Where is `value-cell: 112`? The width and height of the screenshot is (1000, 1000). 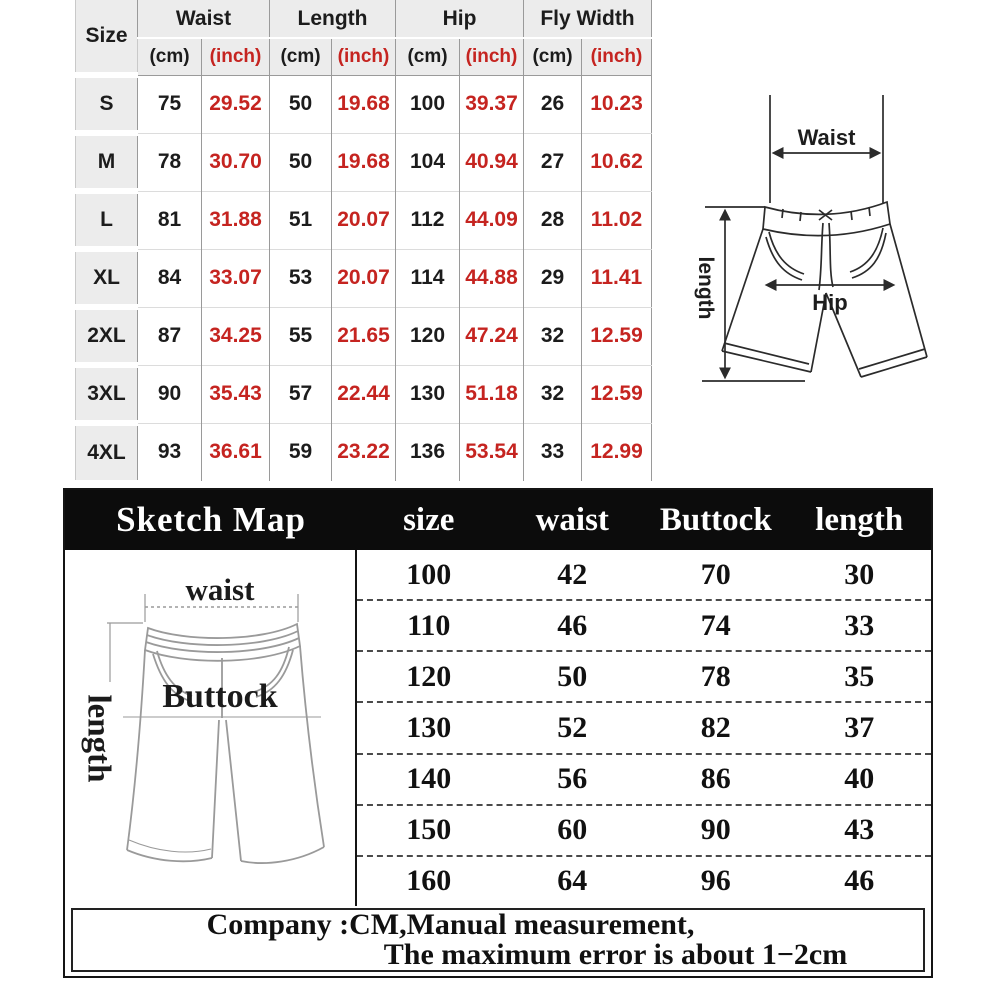 value-cell: 112 is located at coordinates (427, 219).